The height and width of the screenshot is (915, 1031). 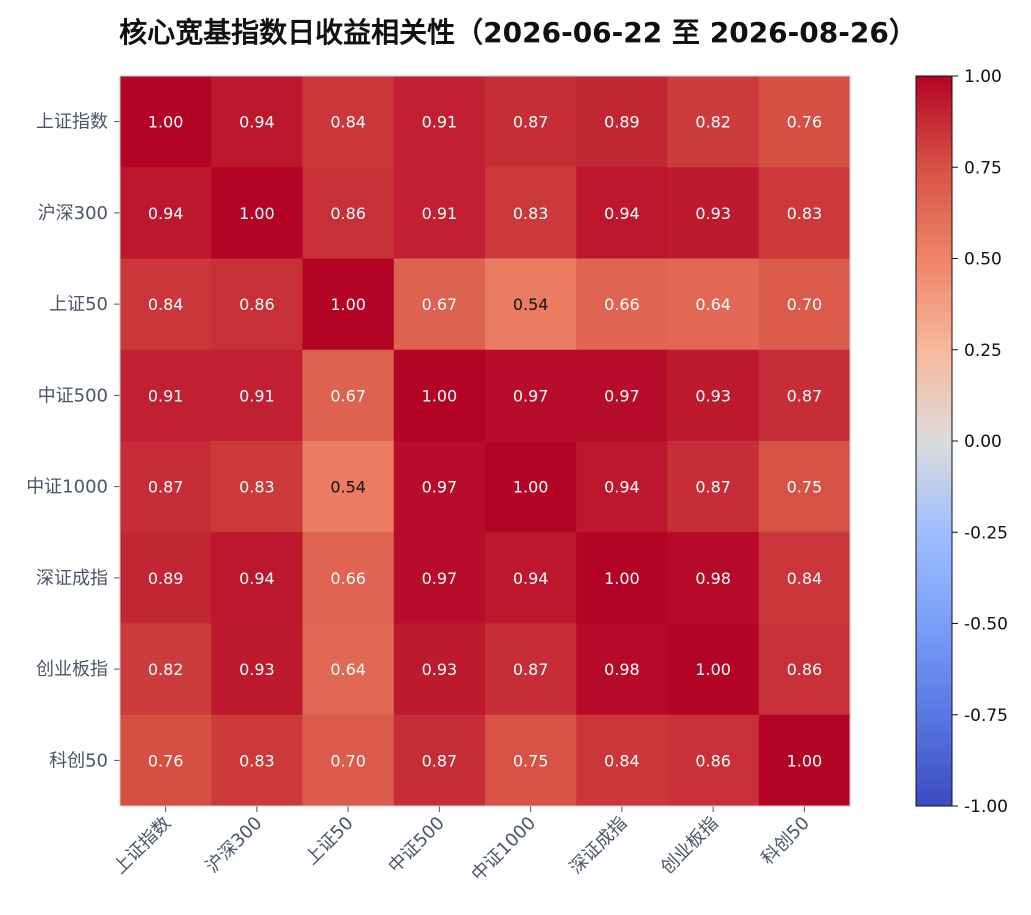 What do you see at coordinates (980, 442) in the screenshot?
I see `colorbar-ticks: 1.00 0.75 0.50 0.25 0.00 -0.25 -0.50 -0.75 -1.00` at bounding box center [980, 442].